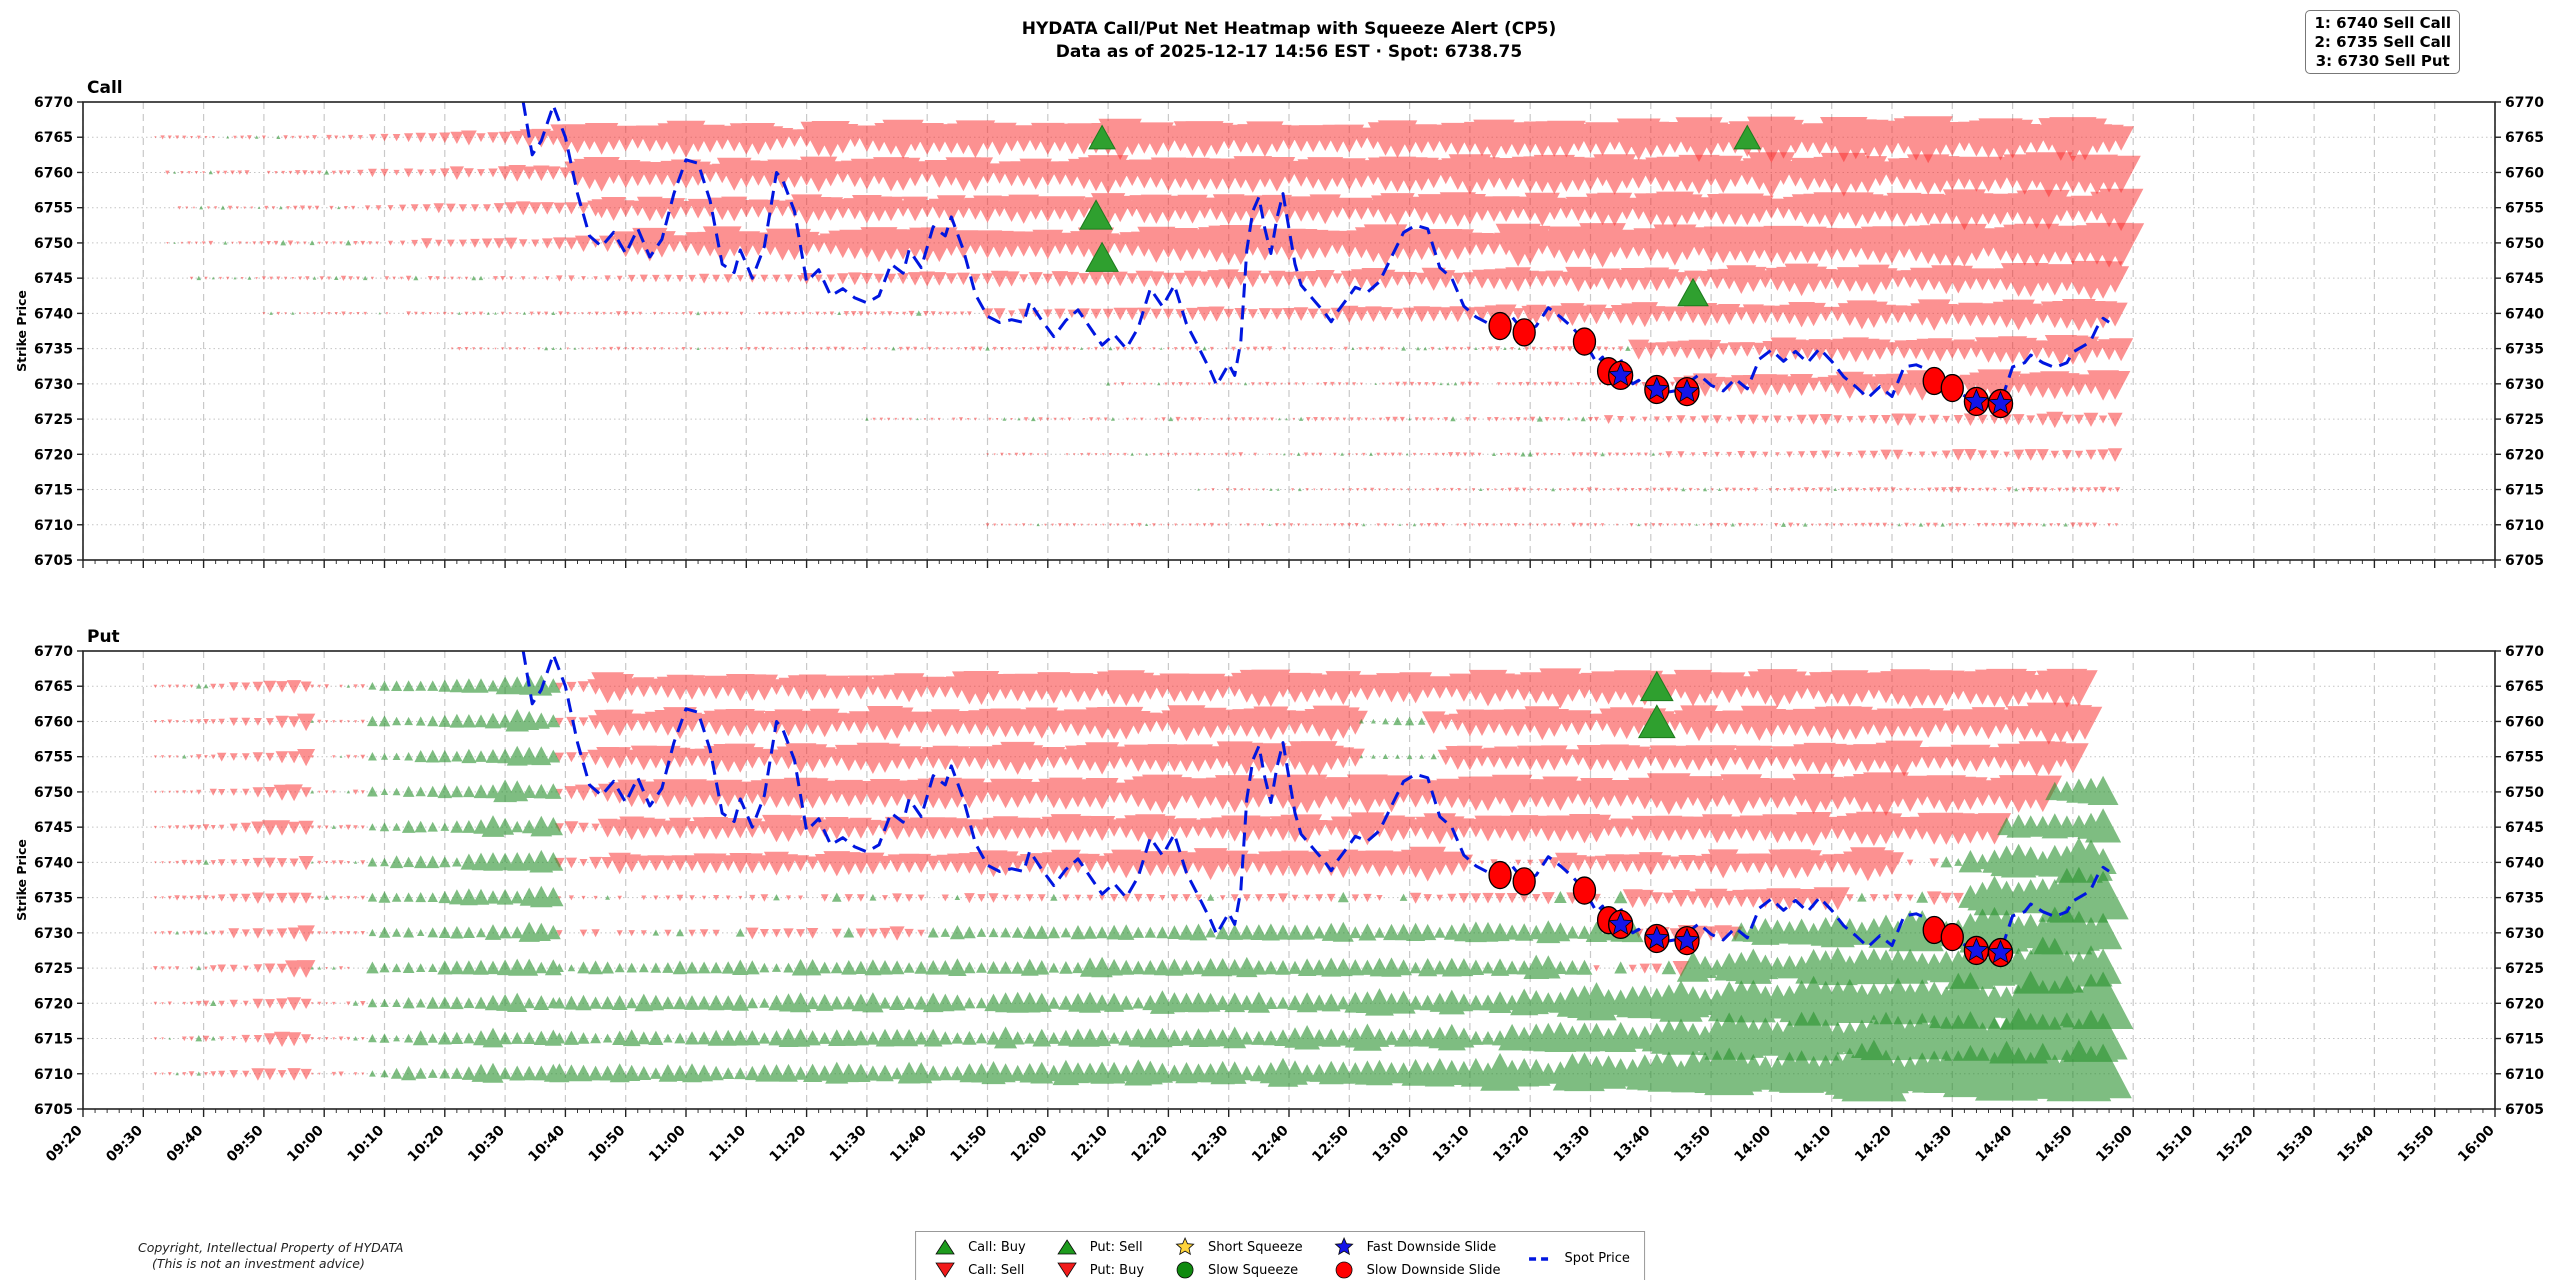 This screenshot has height=1280, width=2560. Describe the element at coordinates (1391, 1143) in the screenshot. I see `x-tick-label: 13:00` at that location.